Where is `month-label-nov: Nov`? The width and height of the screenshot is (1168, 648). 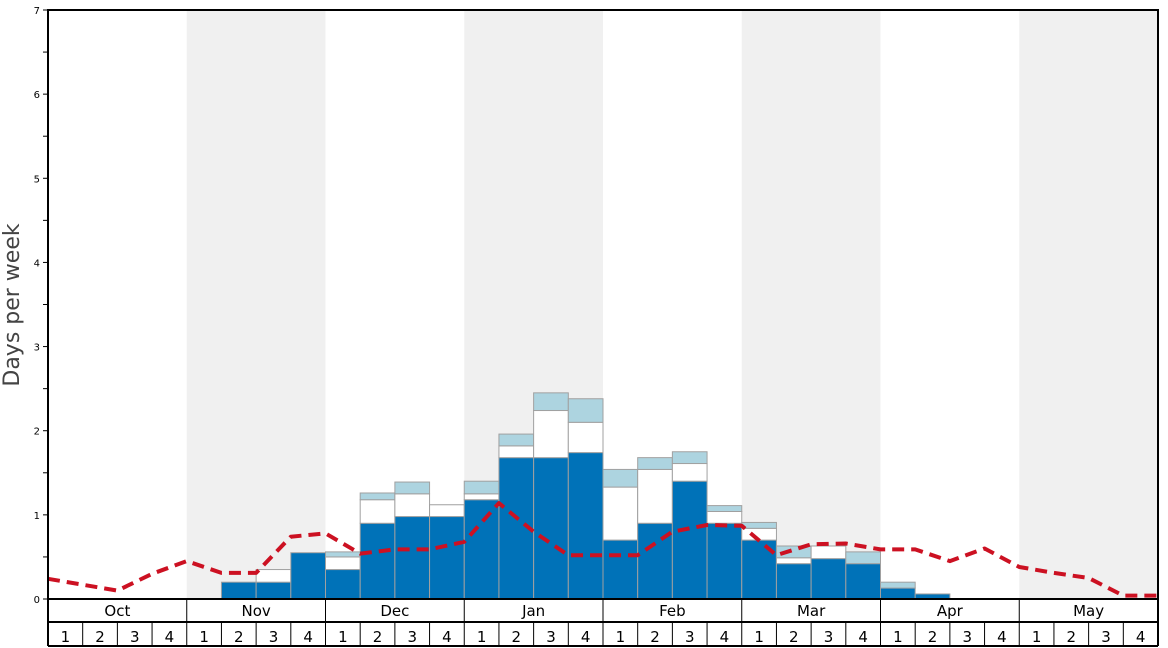
month-label-nov: Nov is located at coordinates (255, 611).